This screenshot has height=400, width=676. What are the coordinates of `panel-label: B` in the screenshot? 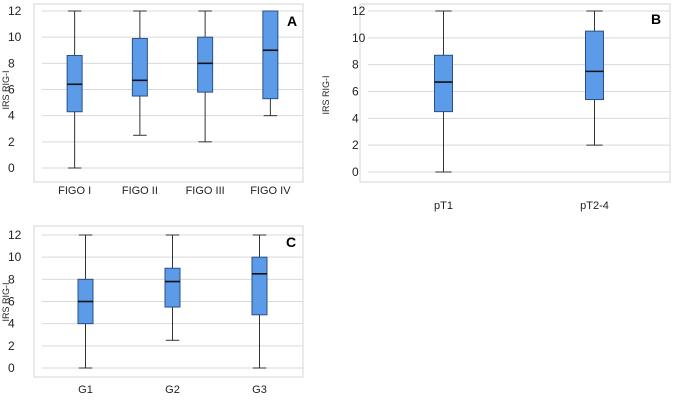 It's located at (656, 19).